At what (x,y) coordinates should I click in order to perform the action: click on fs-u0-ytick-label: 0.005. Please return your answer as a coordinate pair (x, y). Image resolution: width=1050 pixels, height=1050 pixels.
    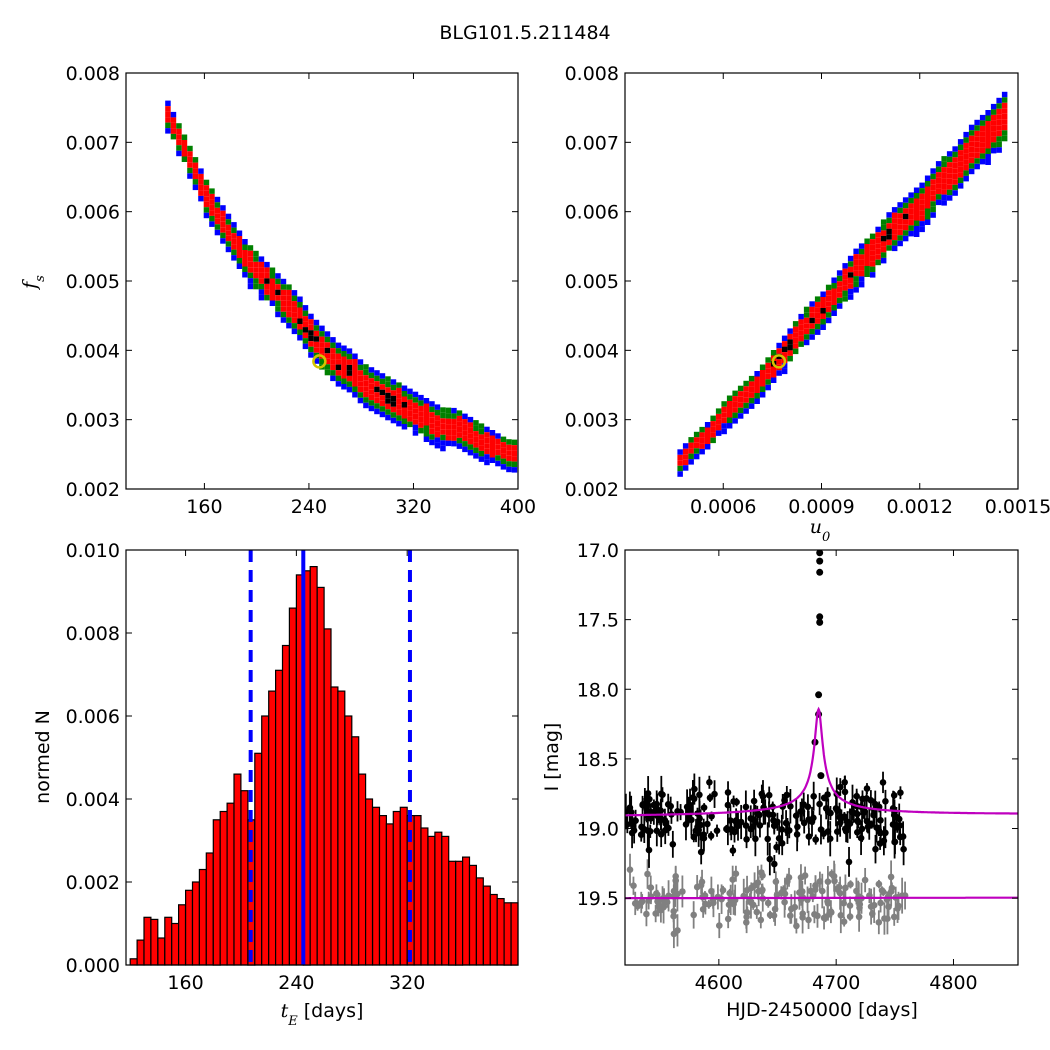
    Looking at the image, I should click on (592, 282).